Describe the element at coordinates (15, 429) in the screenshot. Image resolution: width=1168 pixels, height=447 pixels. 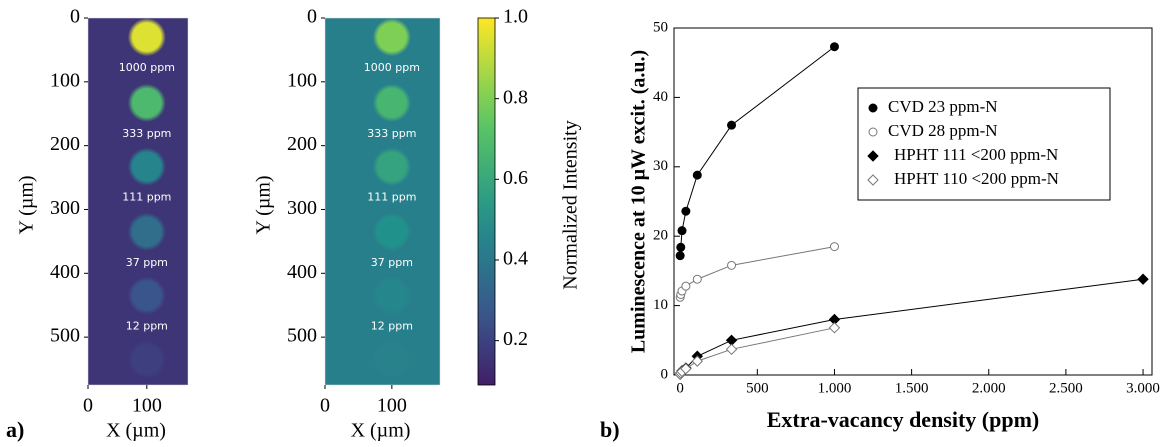
I see `panel-label: a)` at that location.